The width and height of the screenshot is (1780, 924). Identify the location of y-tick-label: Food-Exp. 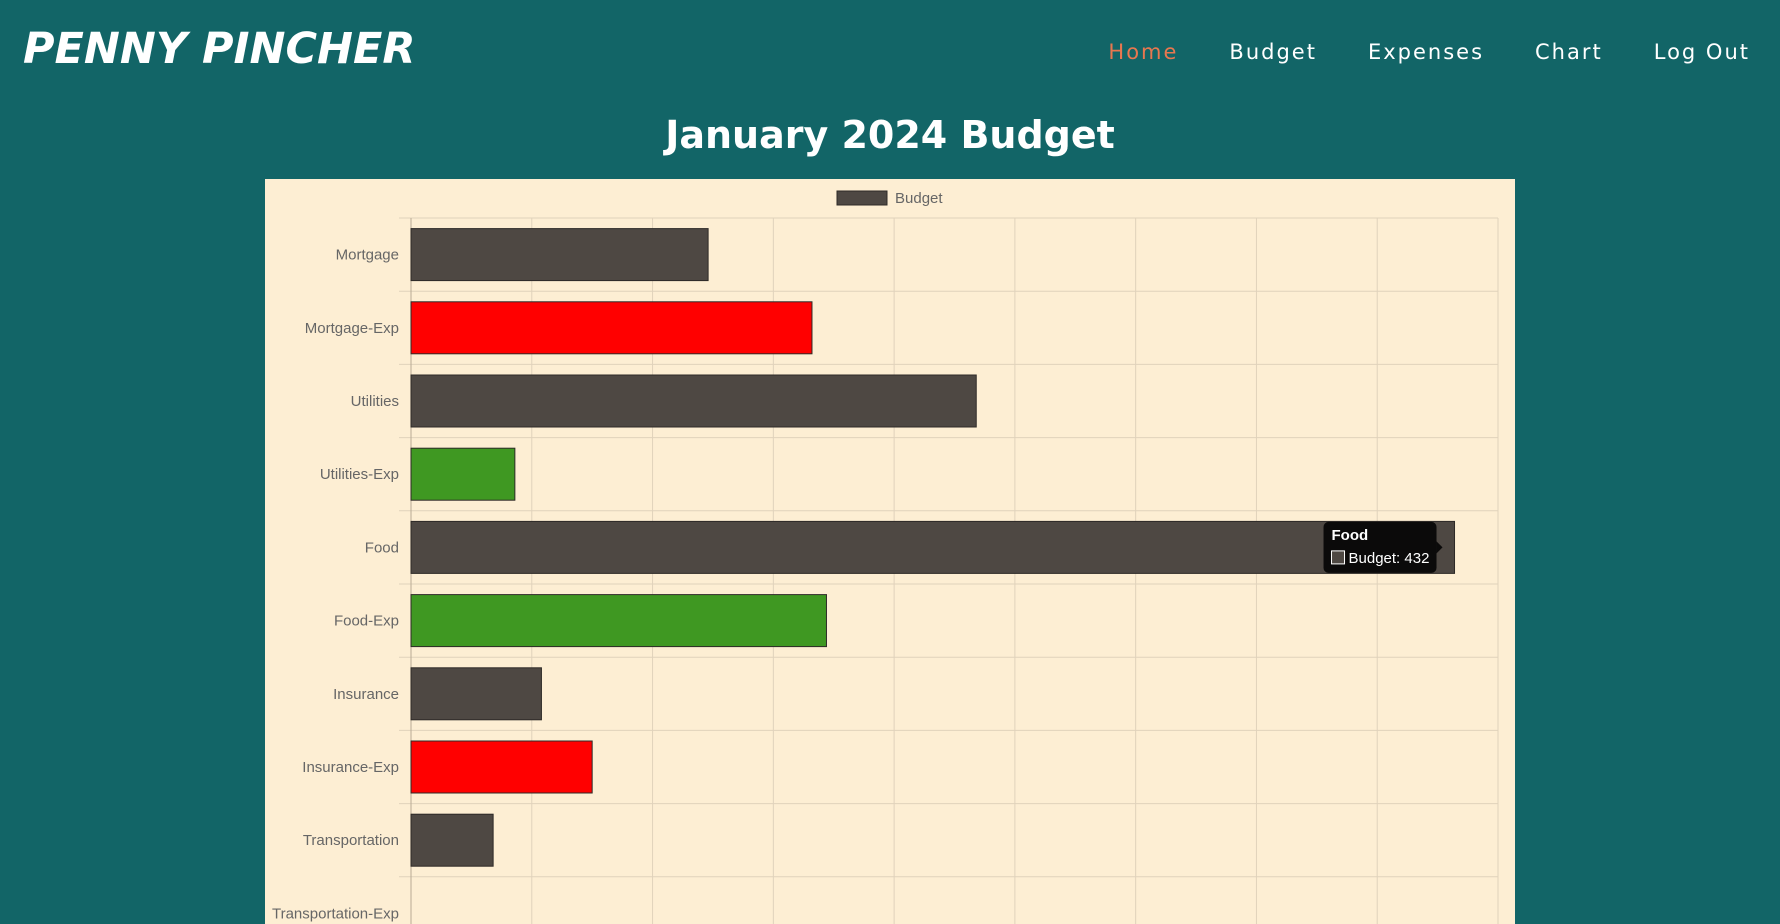
(366, 621).